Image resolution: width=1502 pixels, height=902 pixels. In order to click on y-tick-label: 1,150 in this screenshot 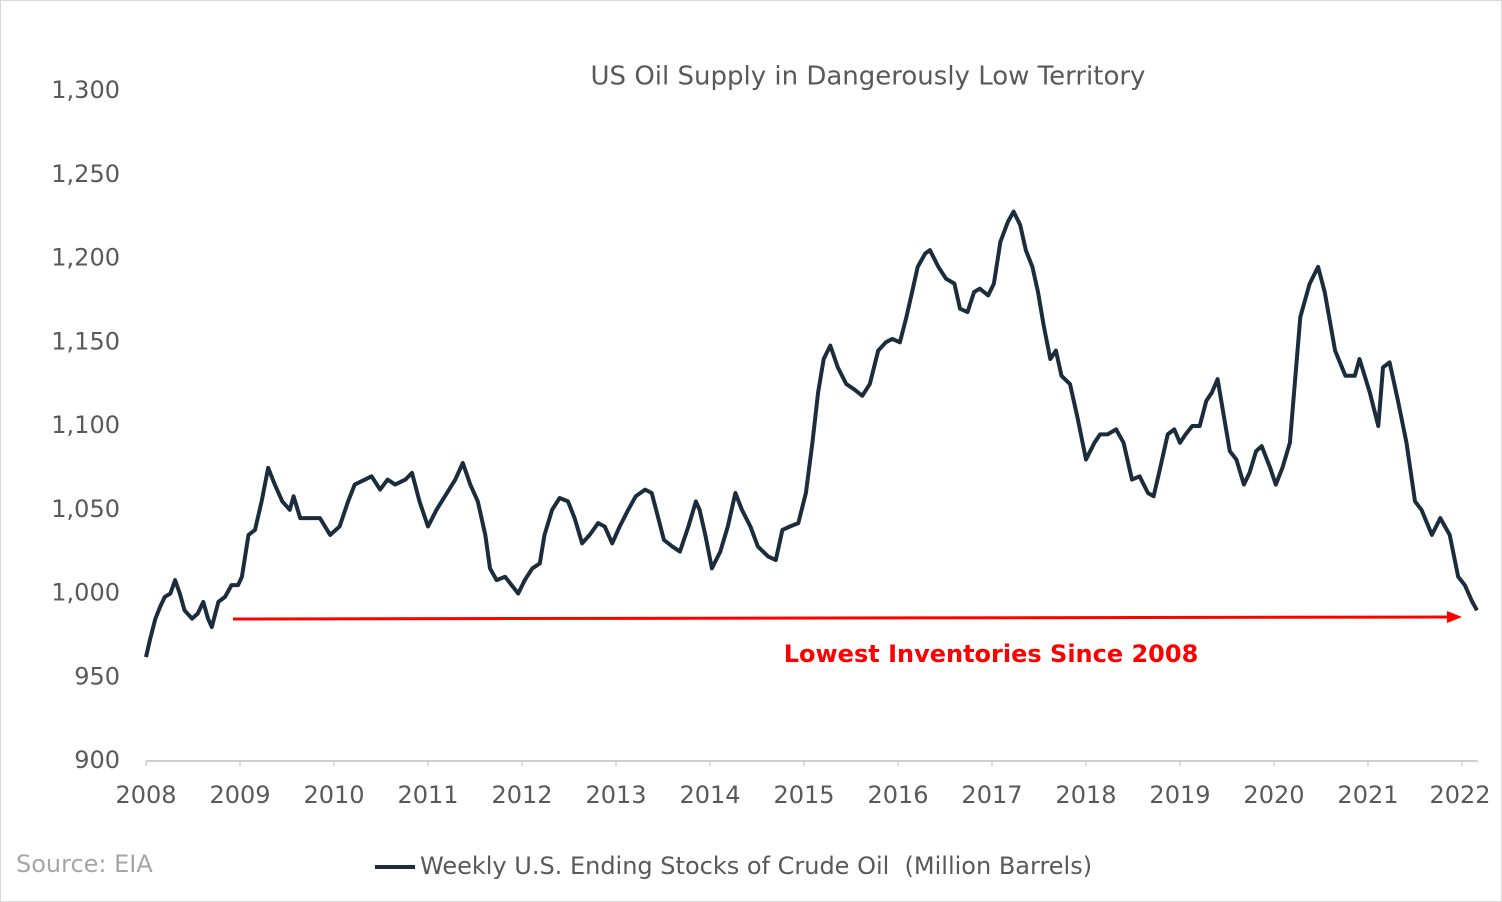, I will do `click(85, 341)`.